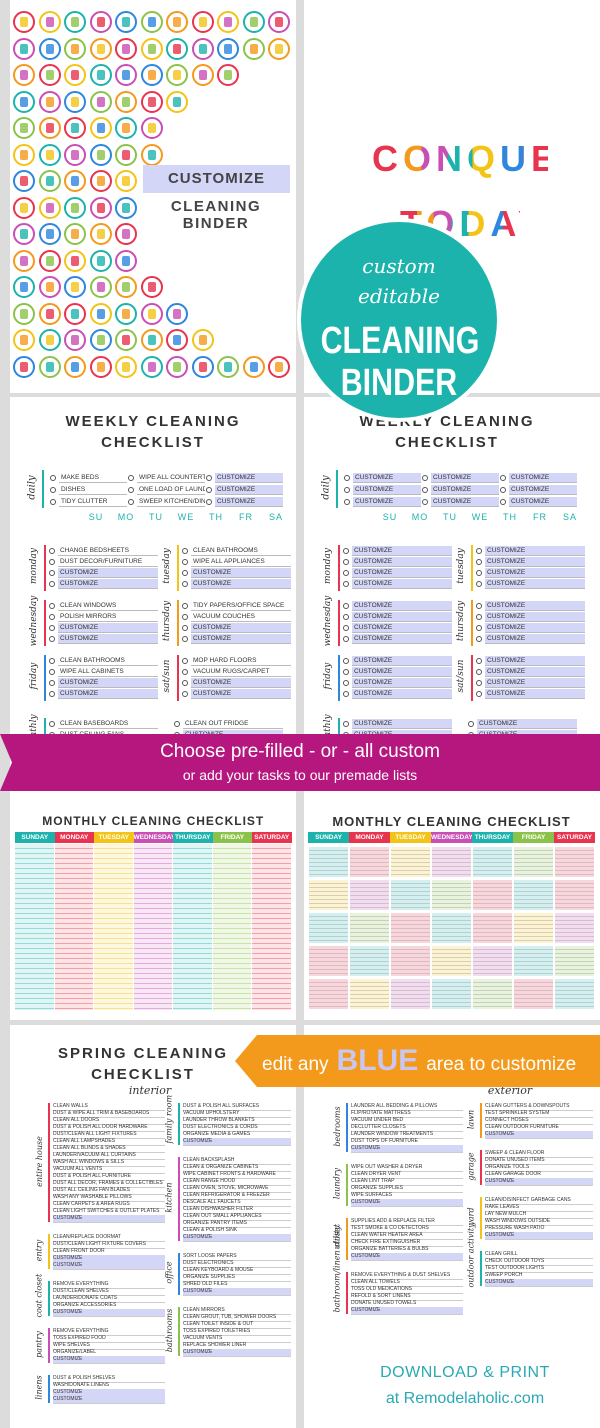 The image size is (600, 1428). What do you see at coordinates (108, 551) in the screenshot?
I see `checklist-item: CHANGE BEDSHEETS` at bounding box center [108, 551].